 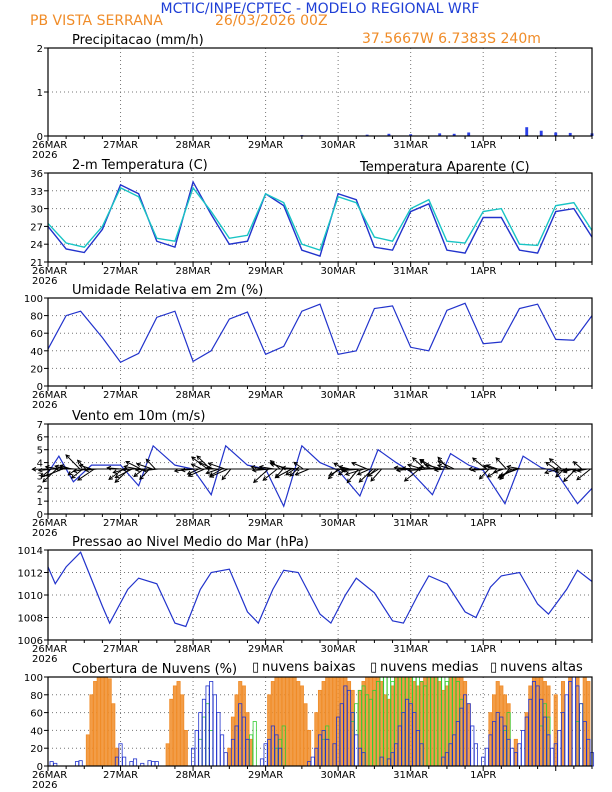 I want to click on y-tick-label: 4, so click(x=40, y=464).